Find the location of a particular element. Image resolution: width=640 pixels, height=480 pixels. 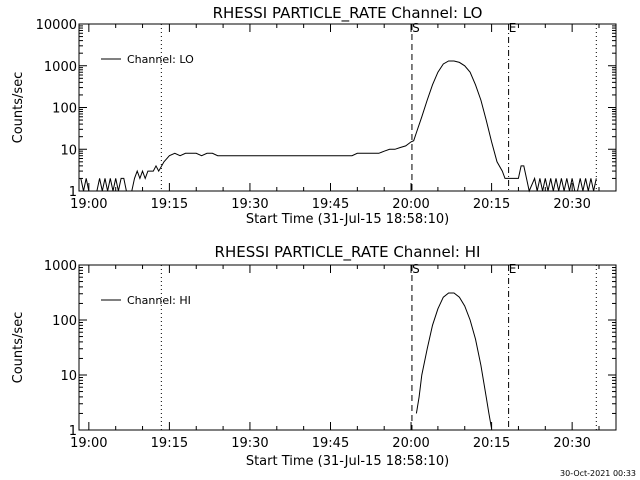

legend-label: Channel: LO is located at coordinates (160, 59).